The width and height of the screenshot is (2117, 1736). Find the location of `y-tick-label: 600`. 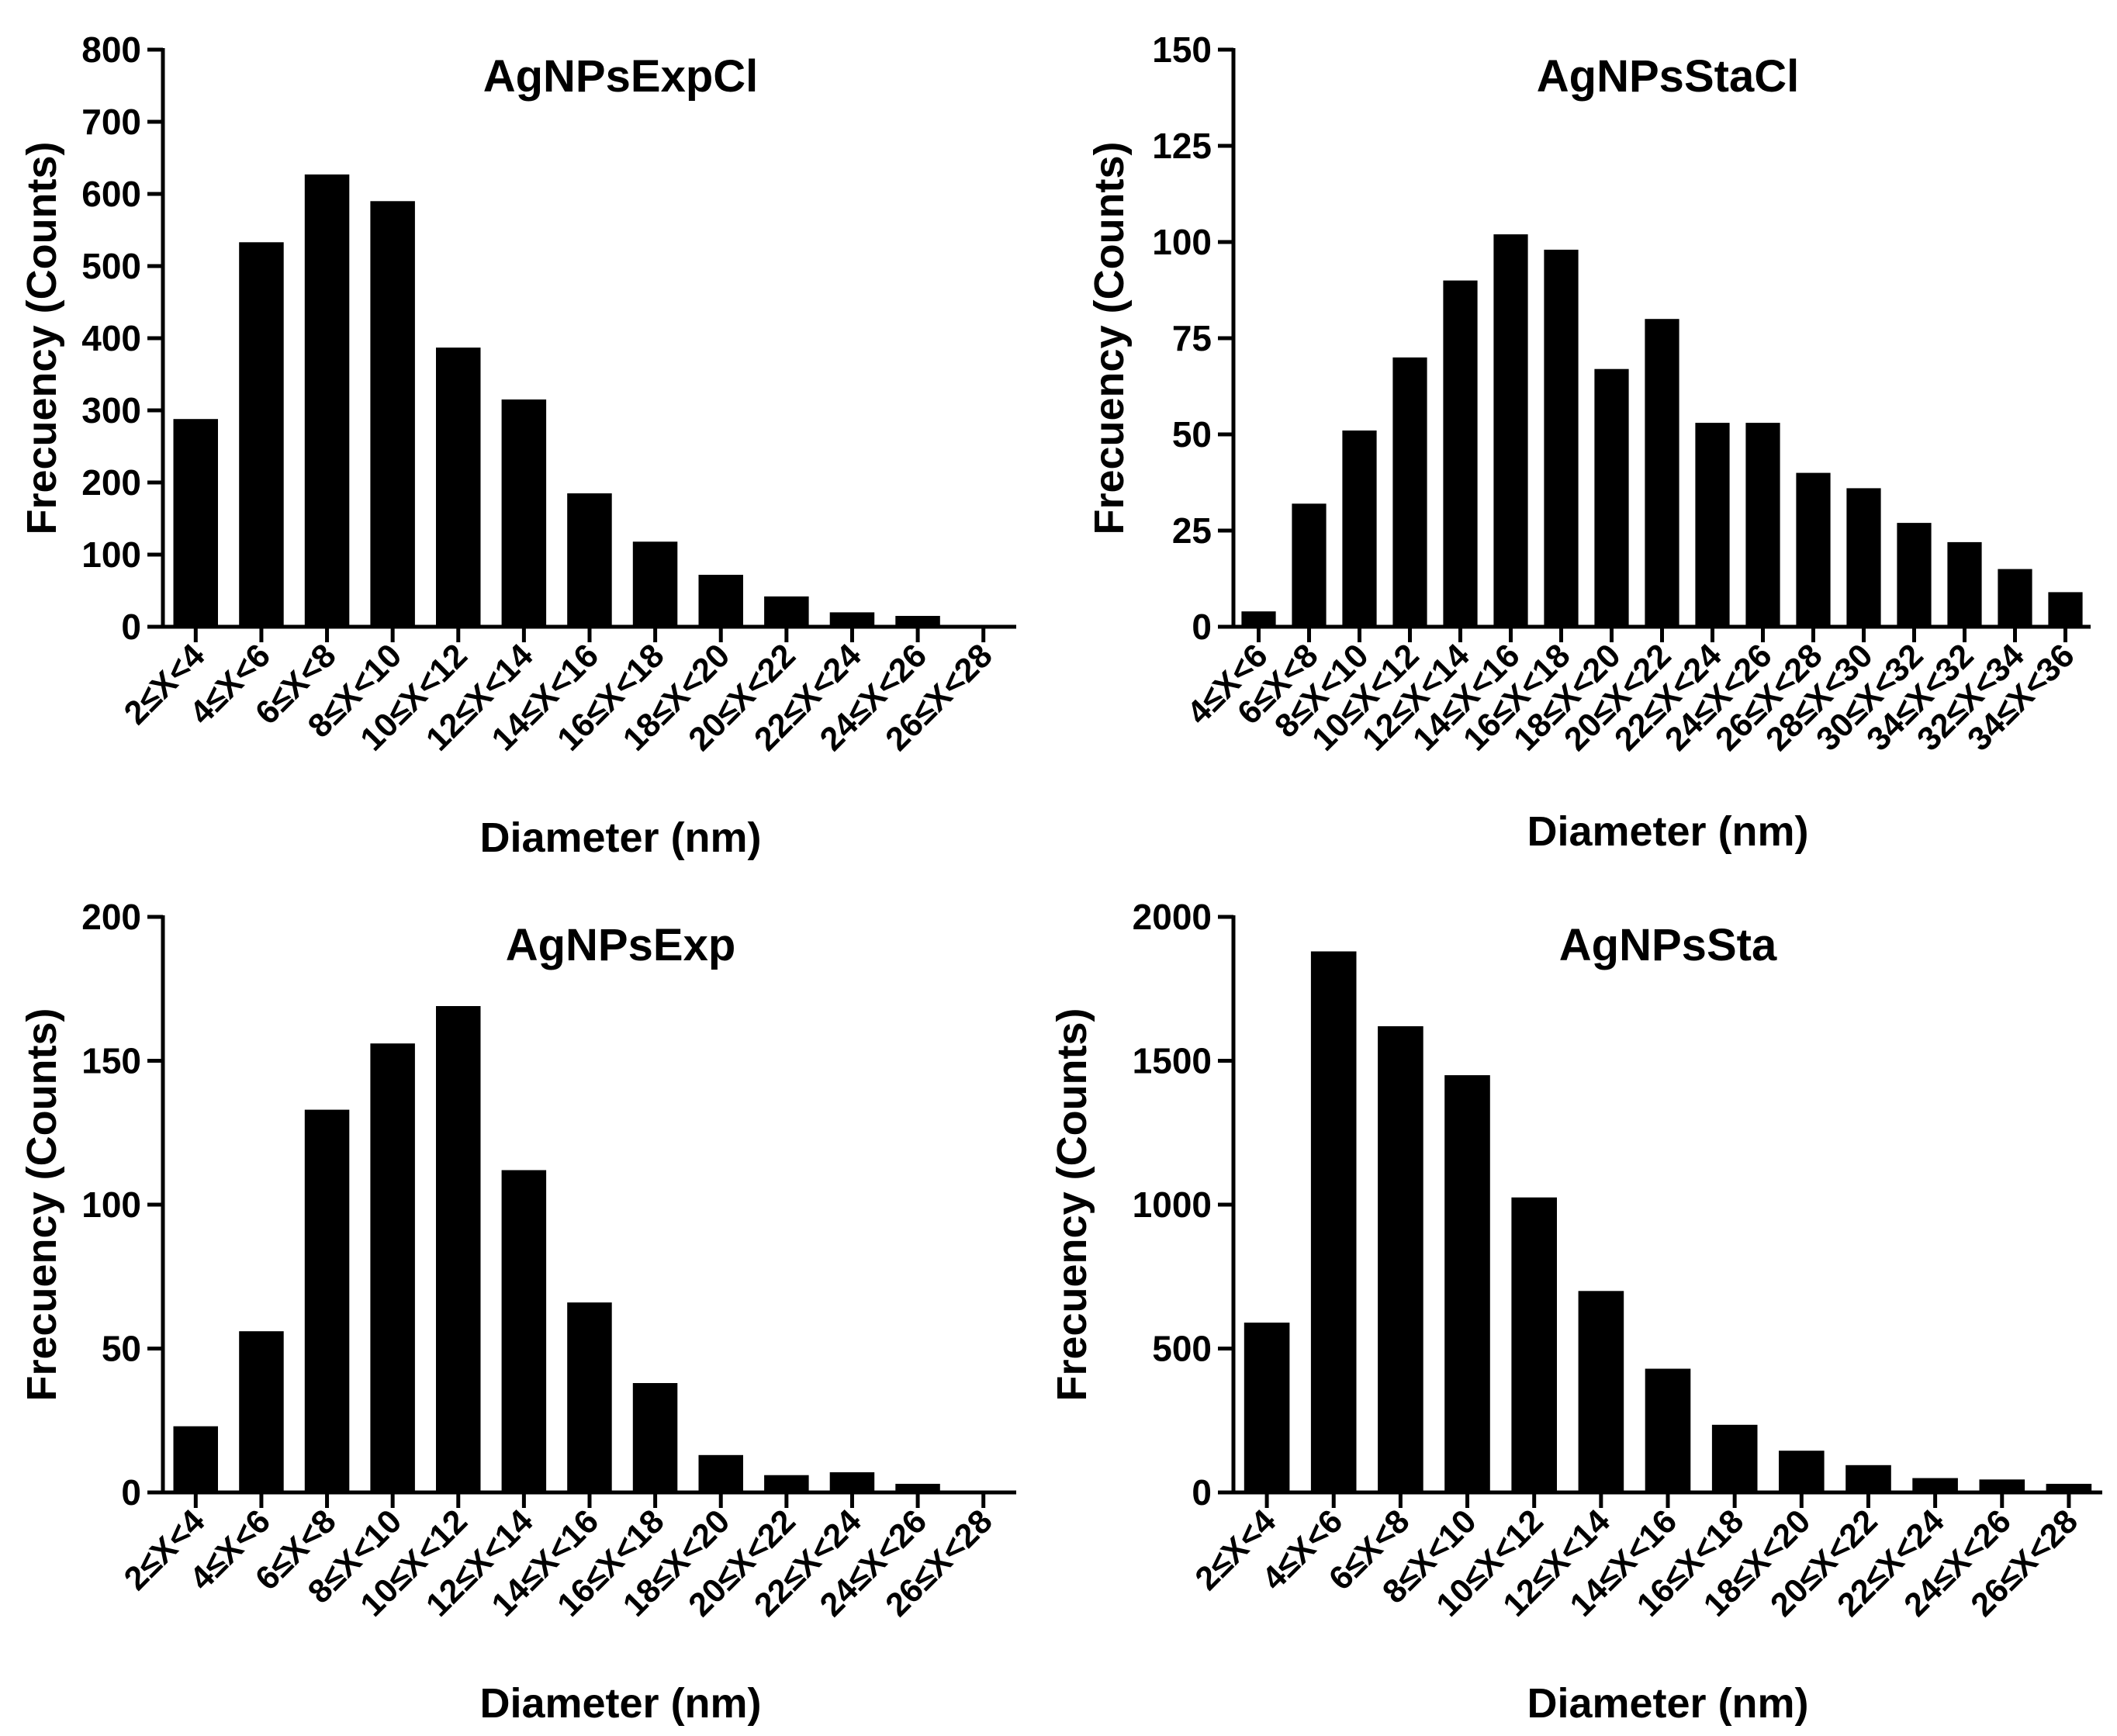

y-tick-label: 600 is located at coordinates (111, 194).